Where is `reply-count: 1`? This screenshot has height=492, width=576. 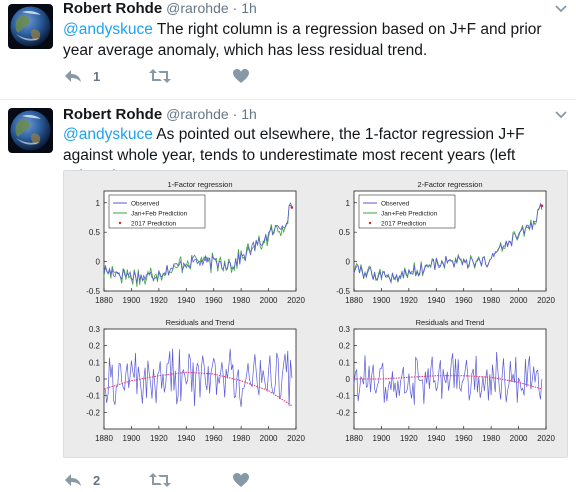 reply-count: 1 is located at coordinates (97, 76).